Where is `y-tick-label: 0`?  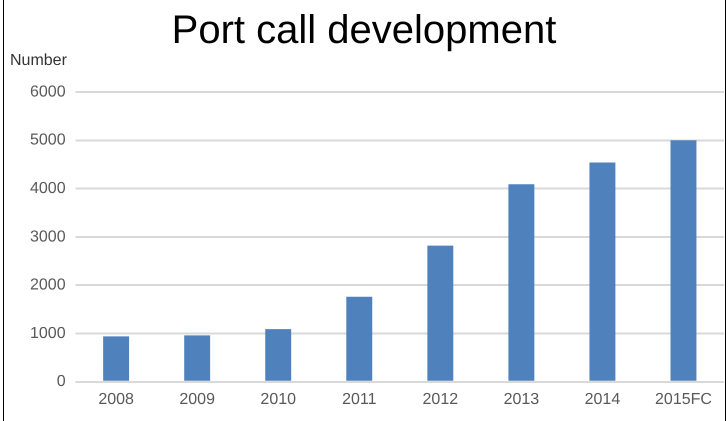 y-tick-label: 0 is located at coordinates (61, 381).